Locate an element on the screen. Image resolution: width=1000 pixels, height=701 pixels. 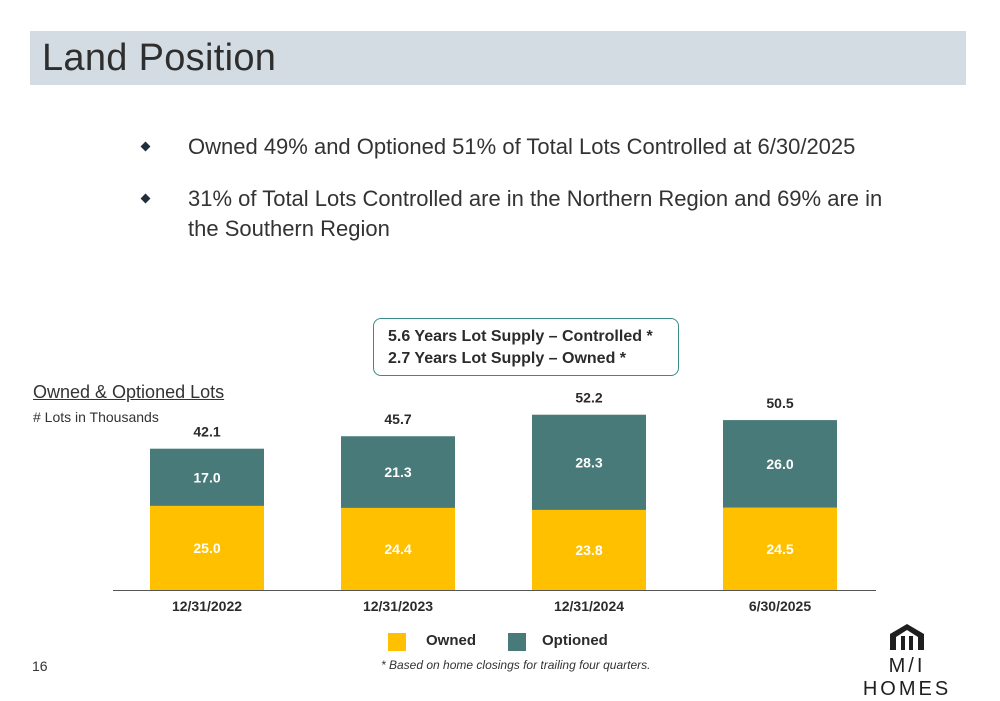
total-label-1: 45.7 is located at coordinates (397, 419).